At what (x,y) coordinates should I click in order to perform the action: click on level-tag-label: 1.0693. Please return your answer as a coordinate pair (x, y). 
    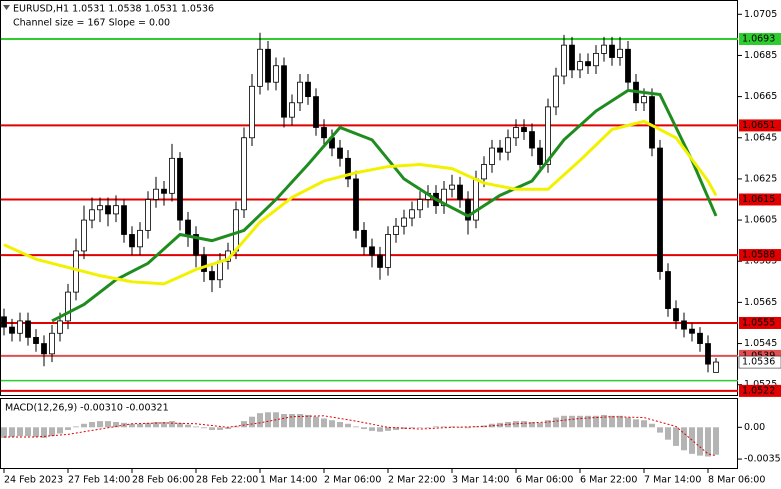
    Looking at the image, I should click on (758, 38).